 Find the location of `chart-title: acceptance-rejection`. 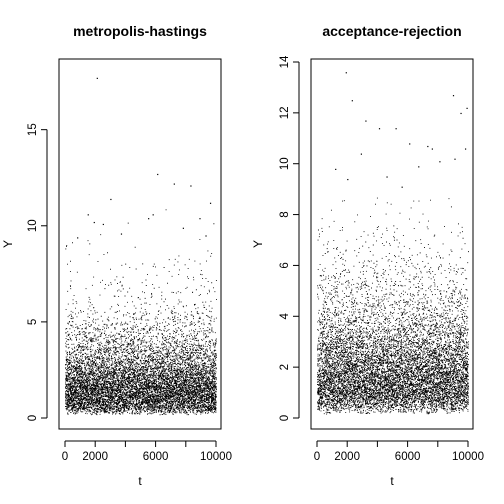

chart-title: acceptance-rejection is located at coordinates (391, 31).